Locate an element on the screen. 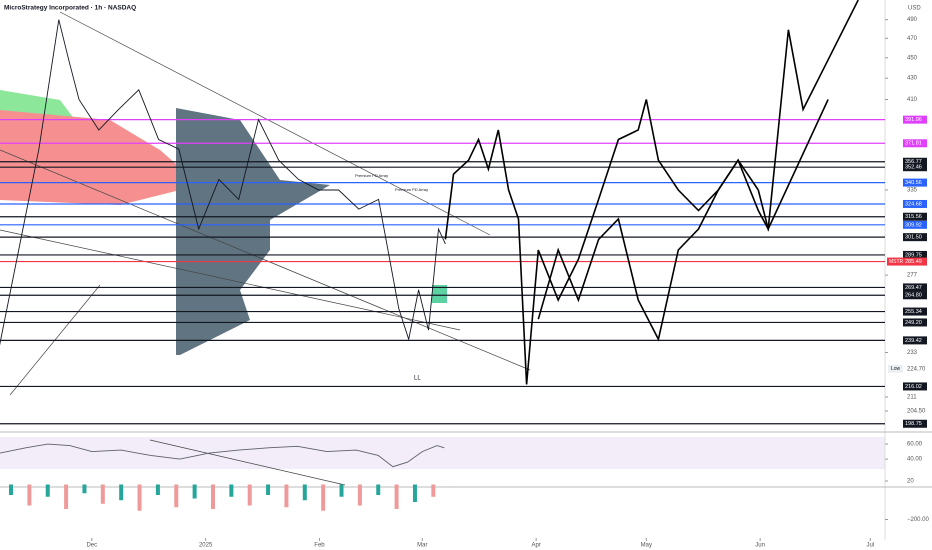  level-label: 289.75 is located at coordinates (913, 255).